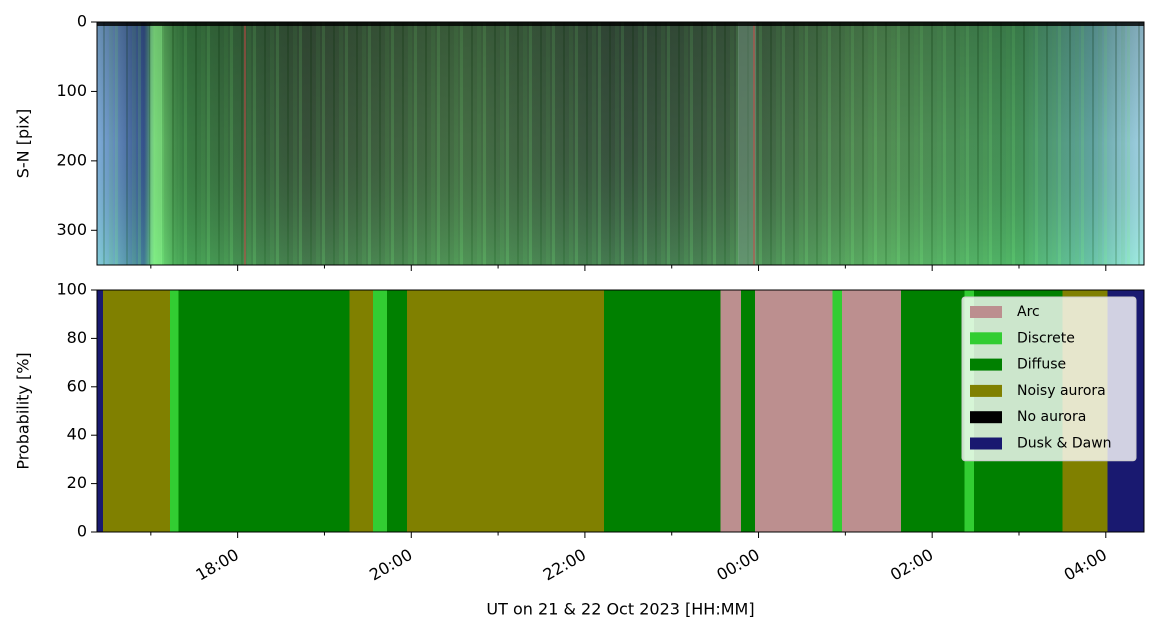 The width and height of the screenshot is (1158, 638). Describe the element at coordinates (77, 434) in the screenshot. I see `y-tick-label: 40` at that location.